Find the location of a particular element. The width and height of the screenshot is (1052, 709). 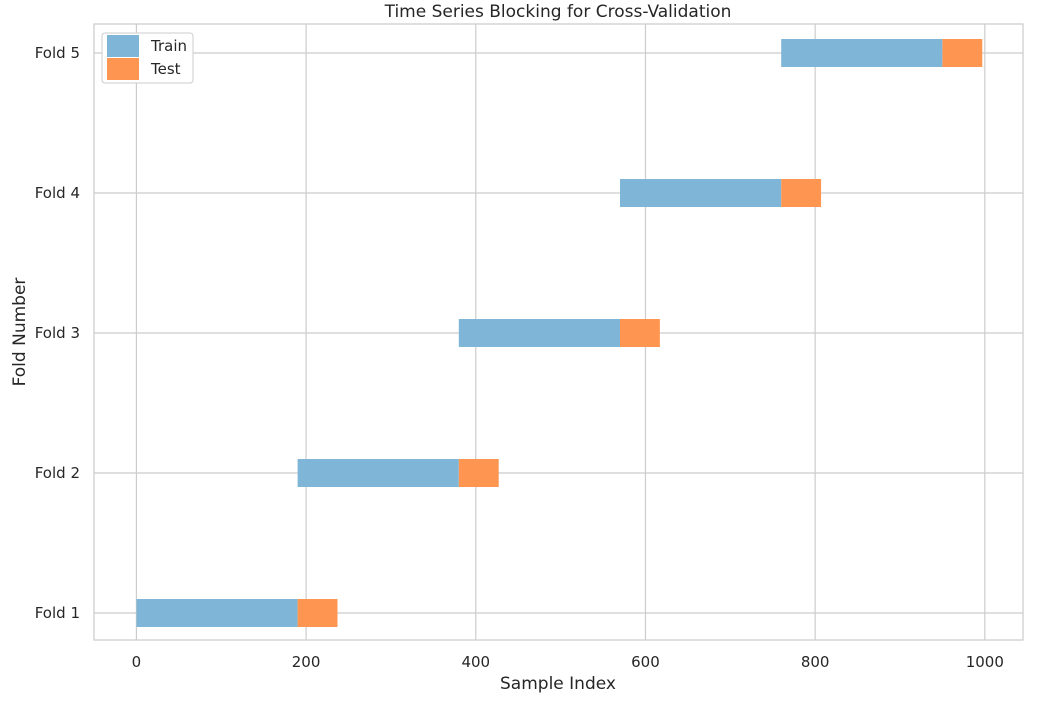

legend-items: Train Test is located at coordinates (147, 57).